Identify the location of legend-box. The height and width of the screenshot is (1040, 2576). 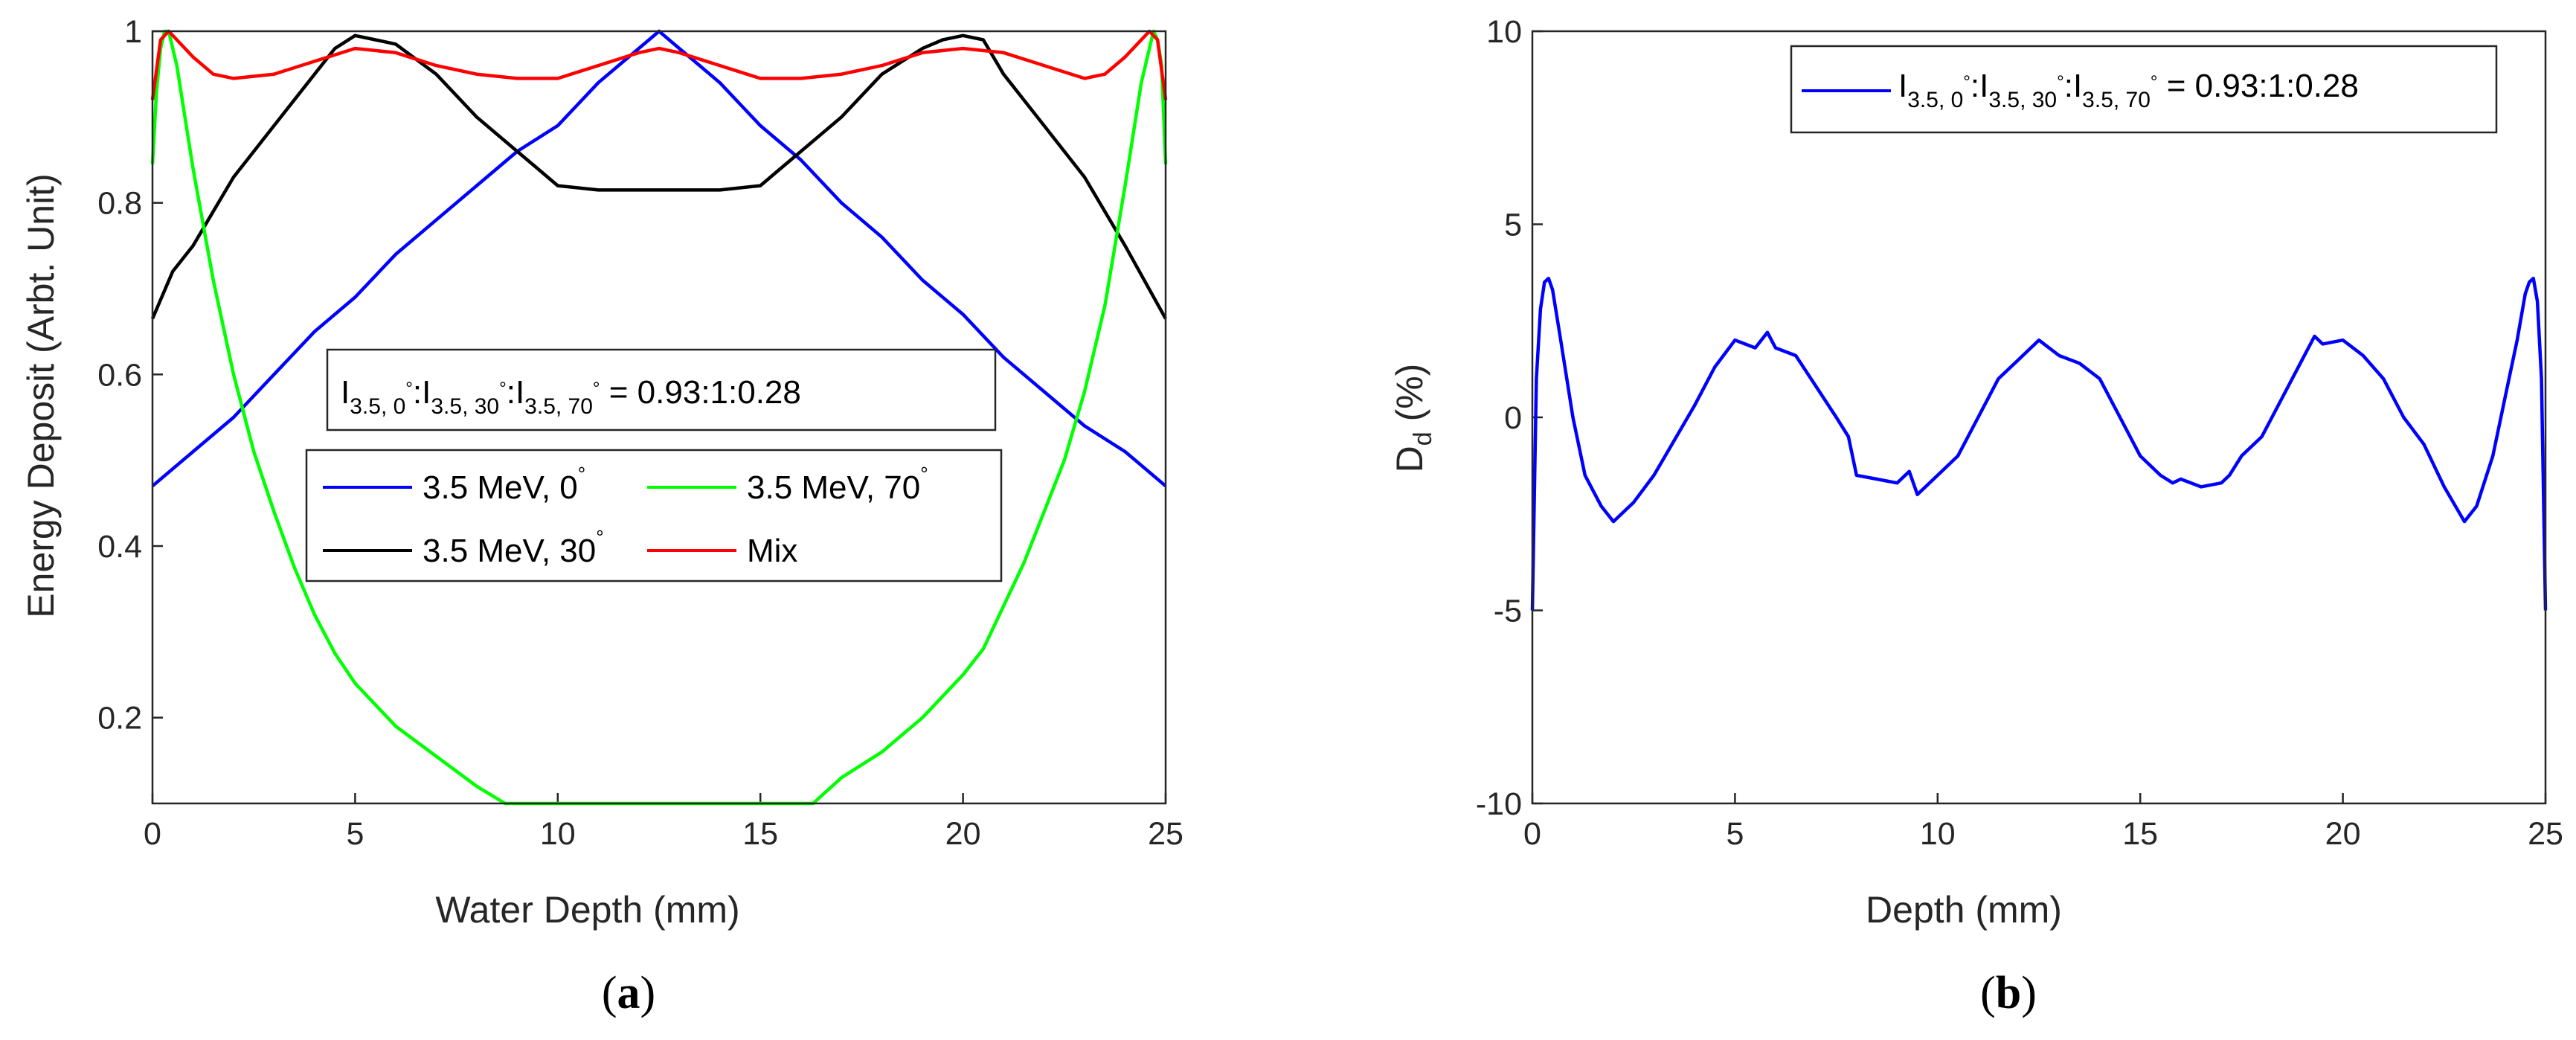
(654, 515).